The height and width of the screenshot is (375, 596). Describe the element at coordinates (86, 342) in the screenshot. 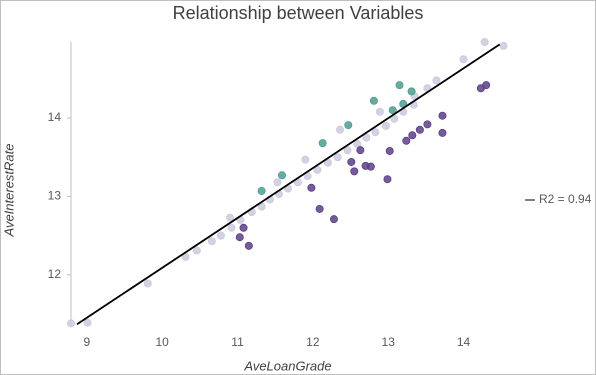

I see `x-tick-label: 9` at that location.